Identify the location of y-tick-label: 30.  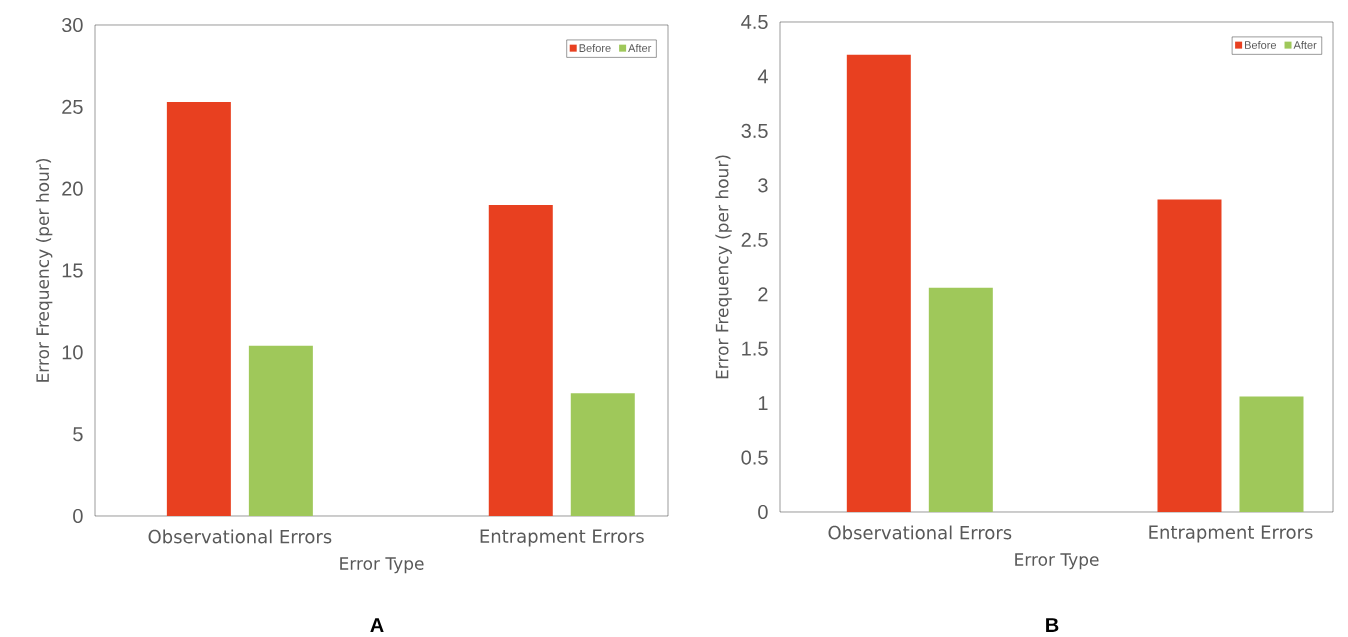
(72, 25).